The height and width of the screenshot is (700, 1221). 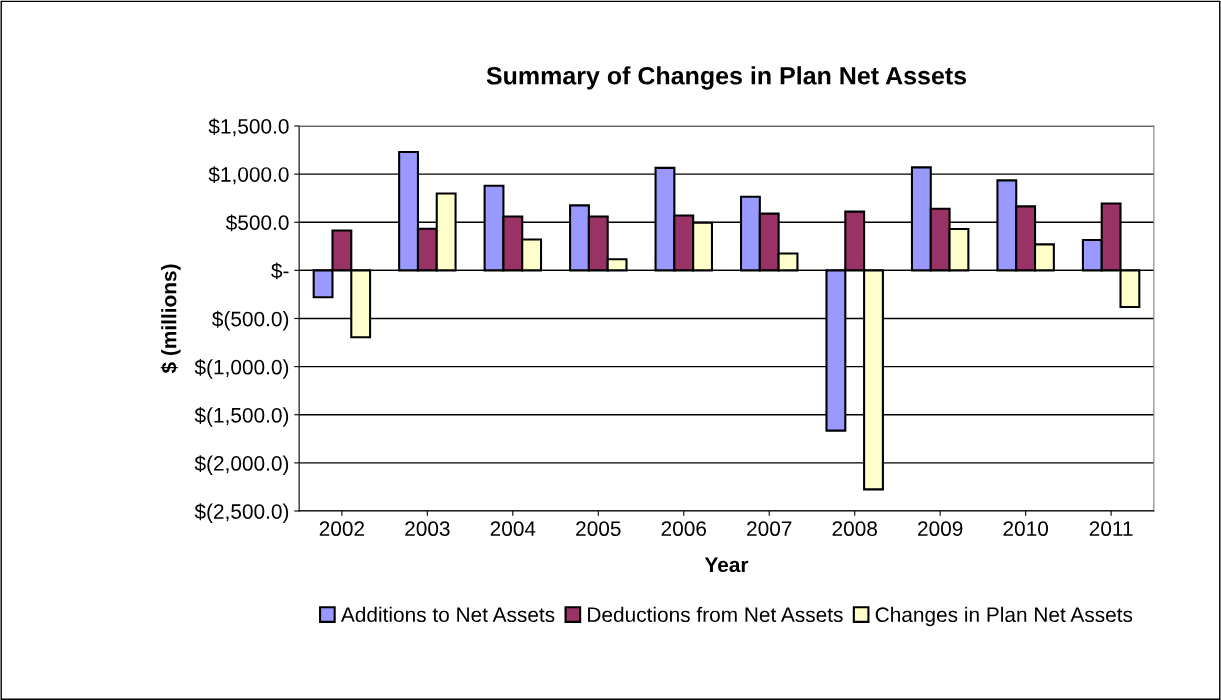 What do you see at coordinates (241, 368) in the screenshot?
I see `y-tick-label: $(1,000.0)` at bounding box center [241, 368].